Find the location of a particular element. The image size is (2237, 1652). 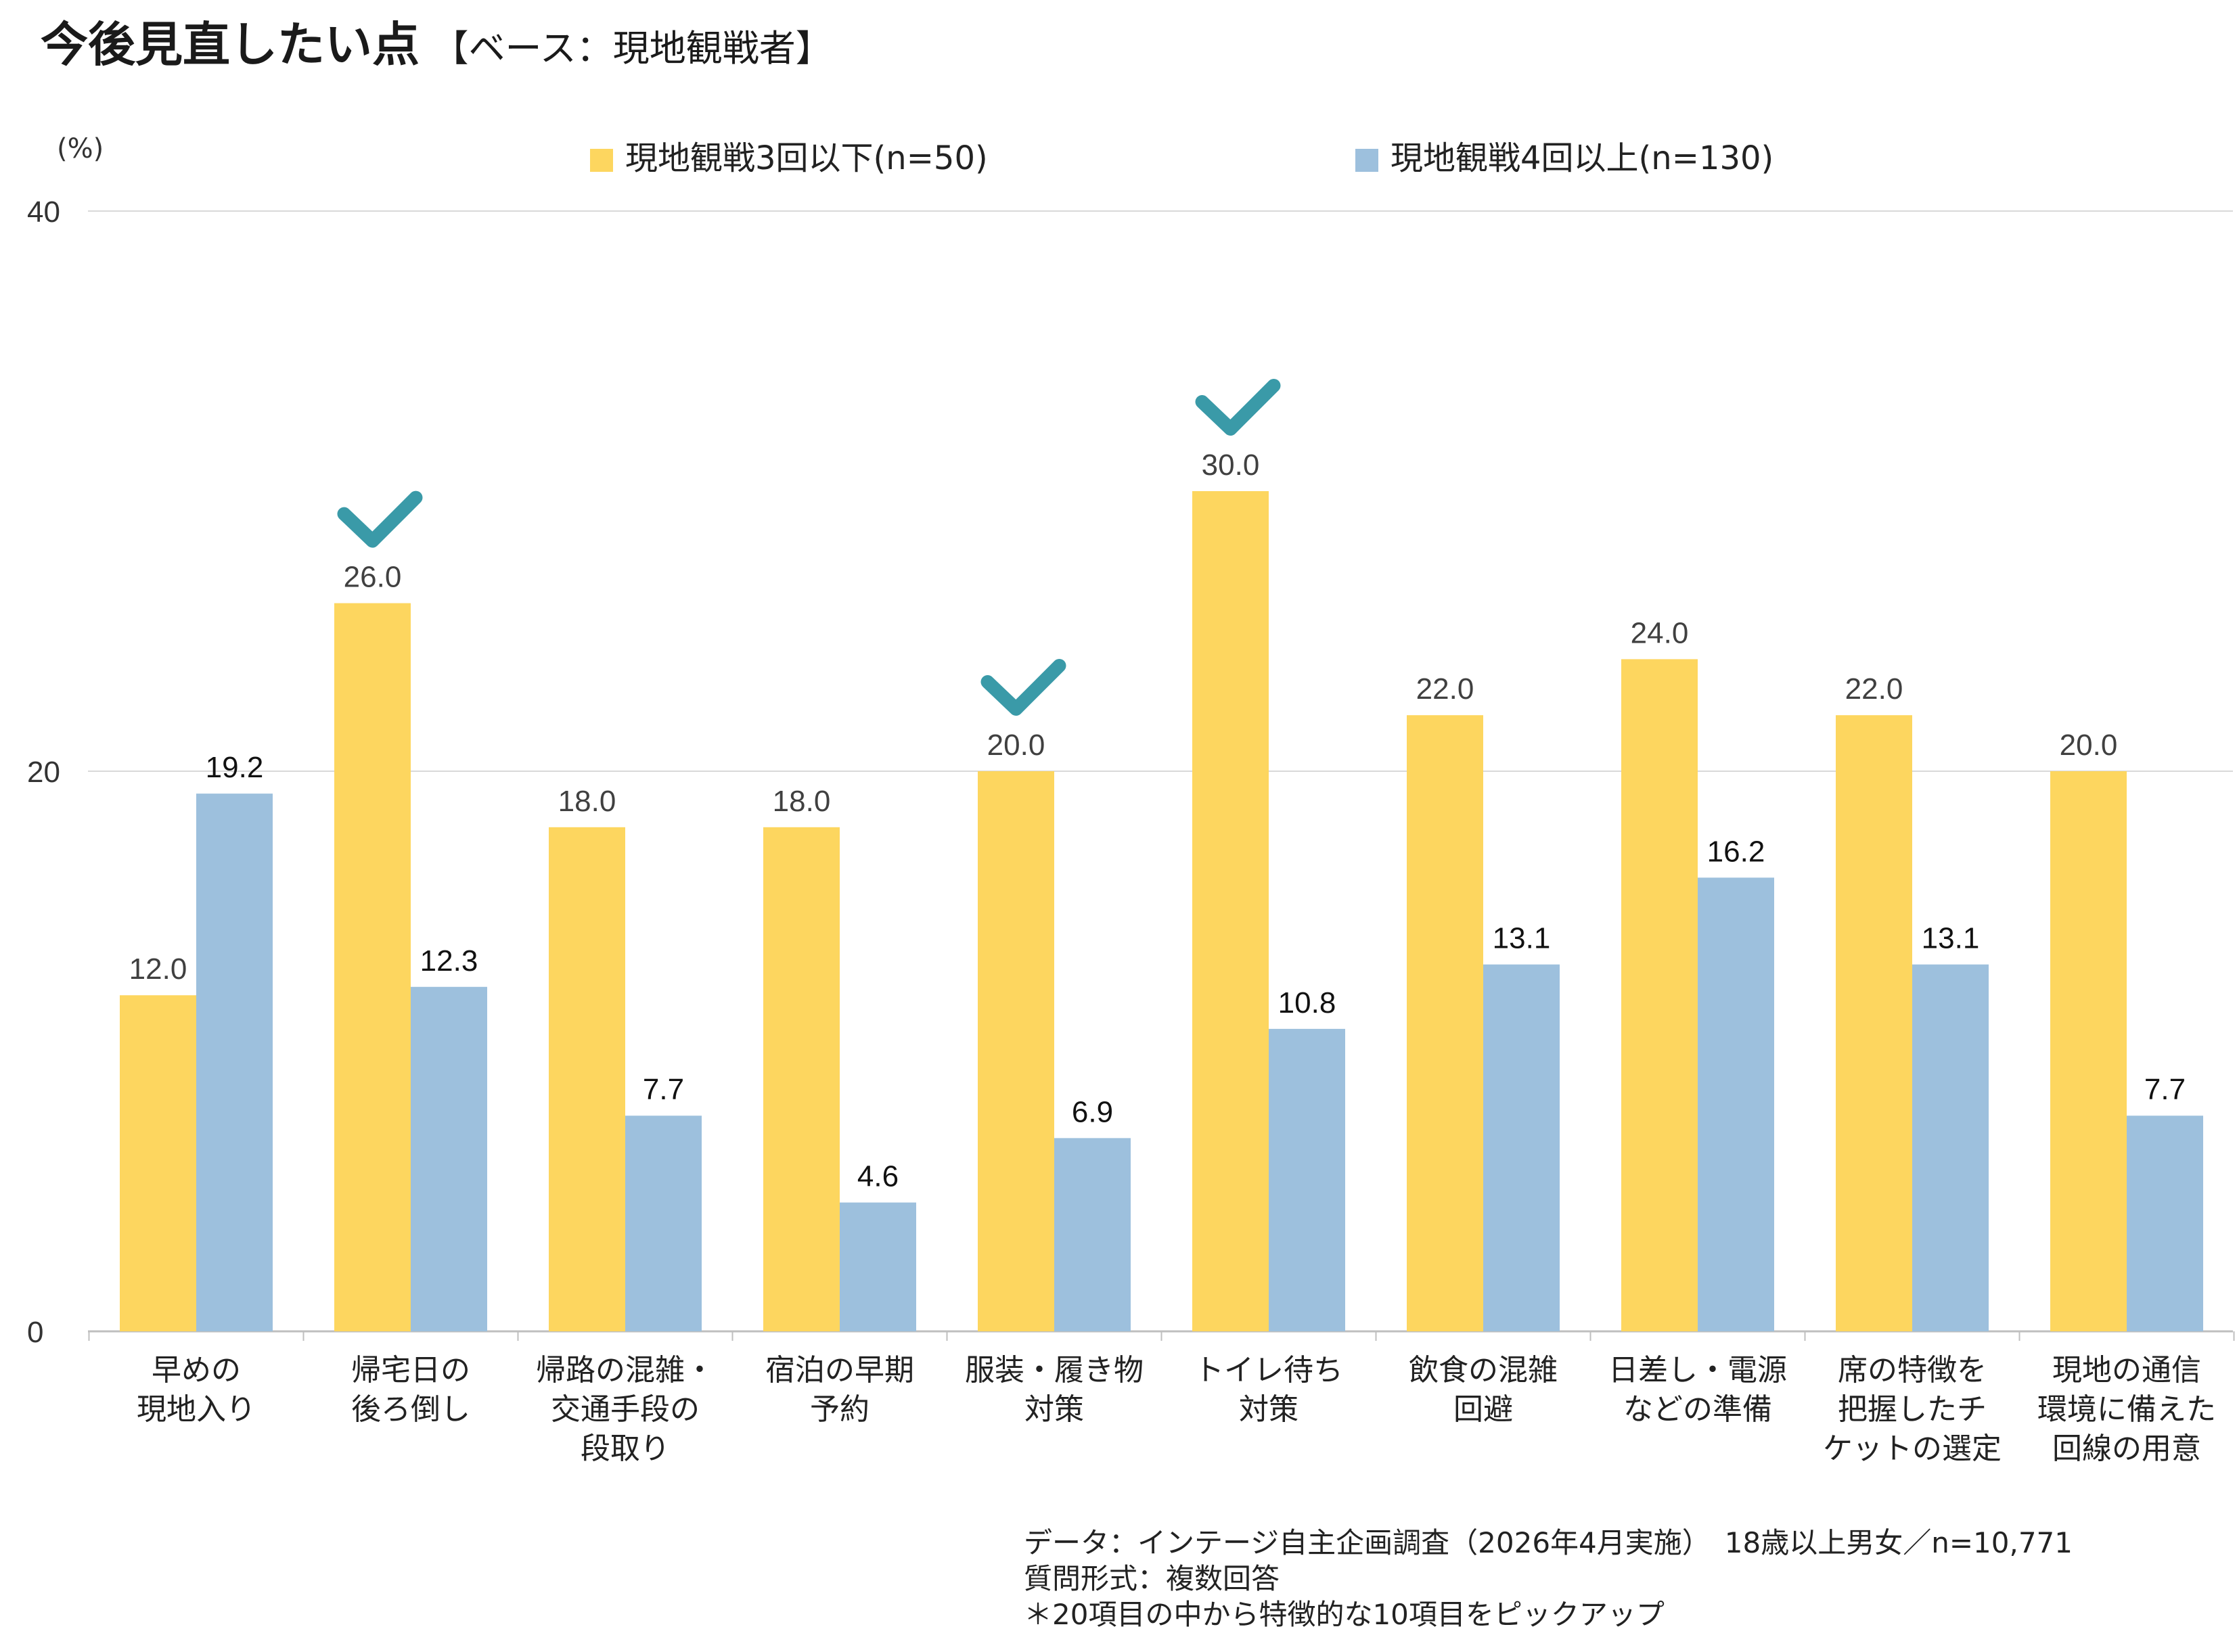

y-tick-label: 20 is located at coordinates (43, 773).